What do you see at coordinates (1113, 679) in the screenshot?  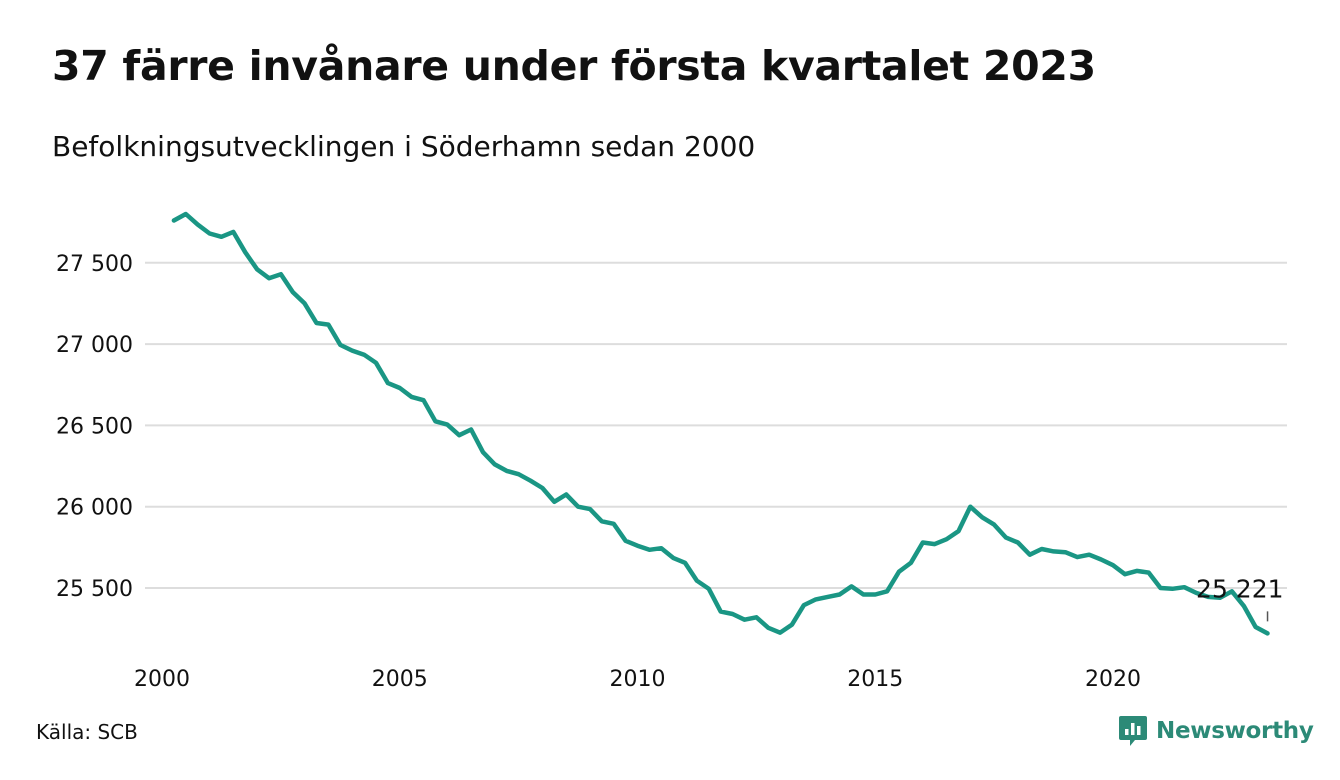 I see `x-tick-label: 2020` at bounding box center [1113, 679].